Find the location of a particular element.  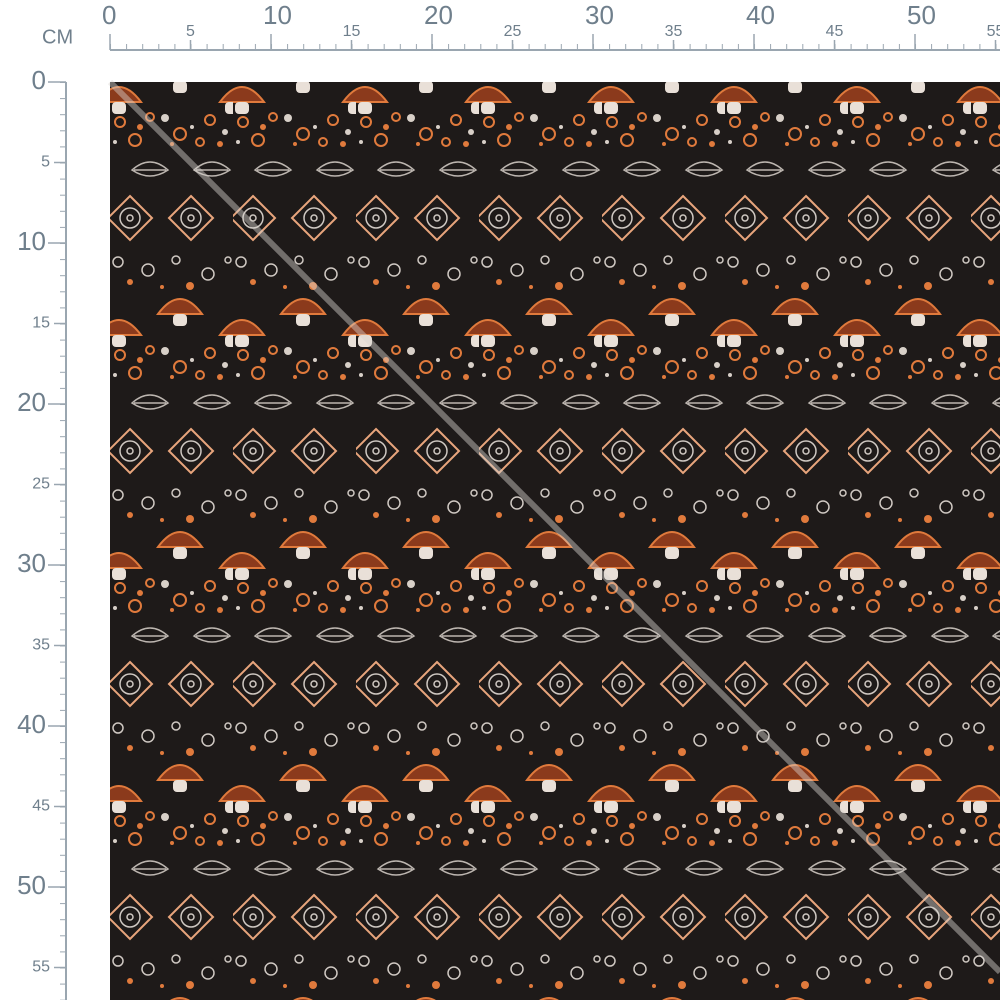

unit-label: CM is located at coordinates (57, 37).